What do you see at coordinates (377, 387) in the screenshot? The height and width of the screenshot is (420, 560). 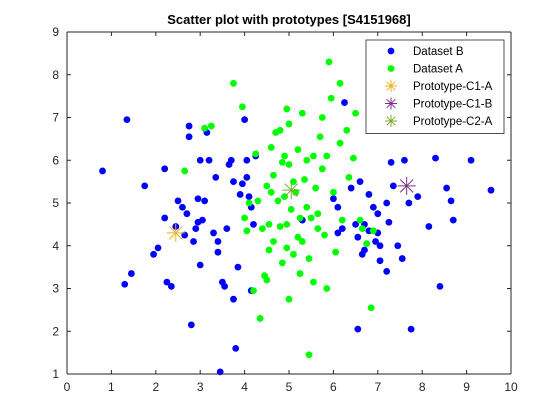 I see `x-tick-label: 7` at bounding box center [377, 387].